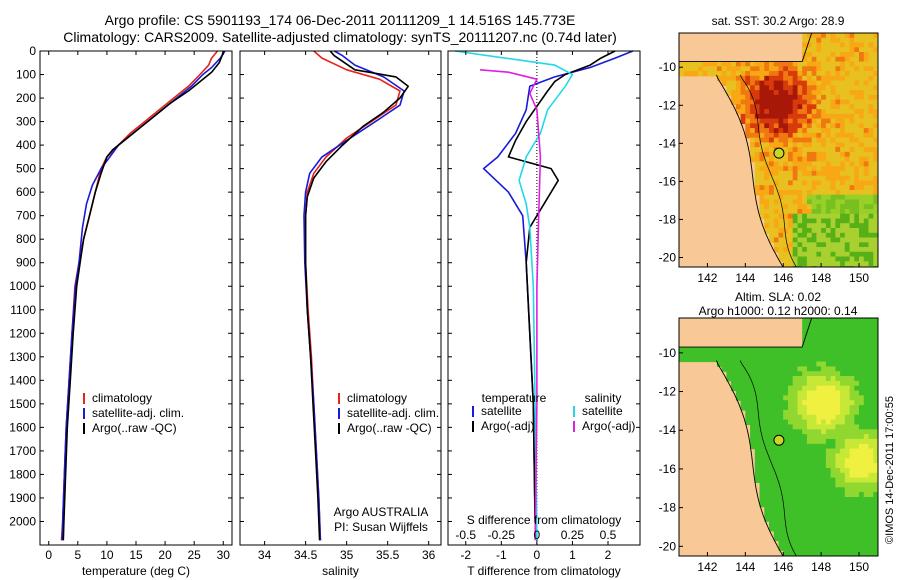  I want to click on y-tick-label: 900, so click(26, 263).